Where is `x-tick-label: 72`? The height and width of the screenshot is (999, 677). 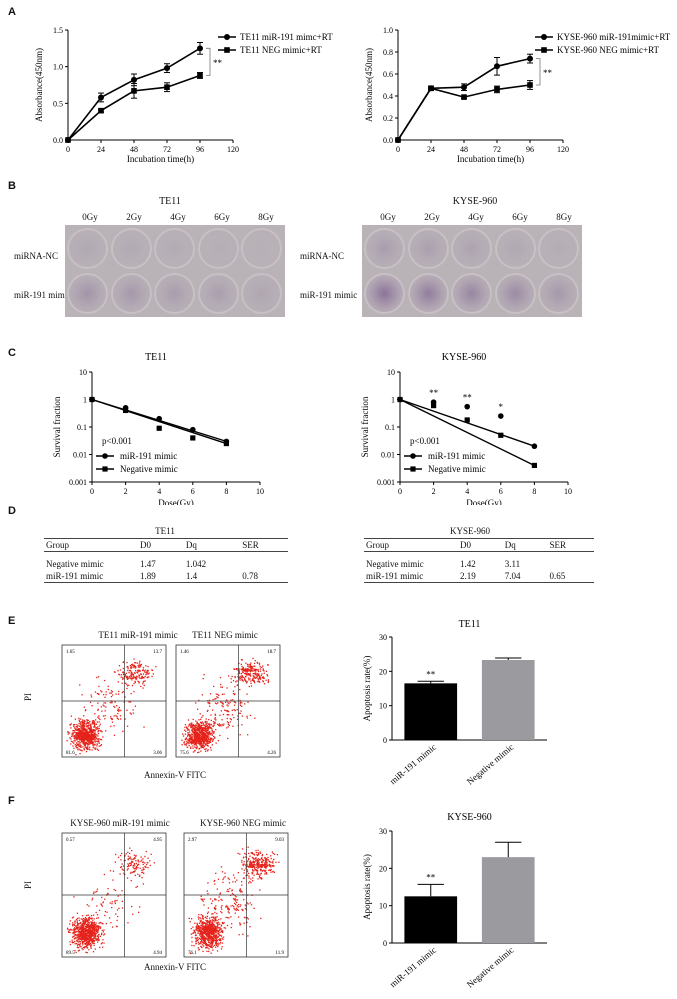
x-tick-label: 72 is located at coordinates (167, 149).